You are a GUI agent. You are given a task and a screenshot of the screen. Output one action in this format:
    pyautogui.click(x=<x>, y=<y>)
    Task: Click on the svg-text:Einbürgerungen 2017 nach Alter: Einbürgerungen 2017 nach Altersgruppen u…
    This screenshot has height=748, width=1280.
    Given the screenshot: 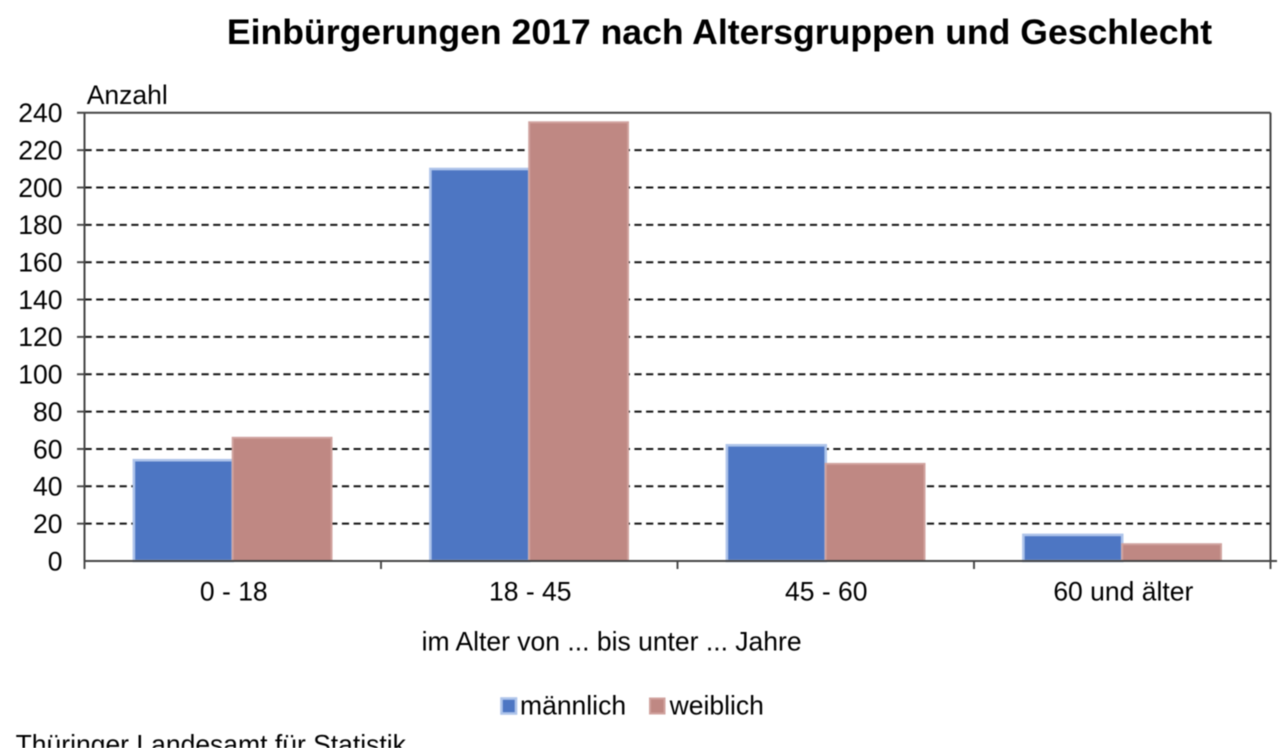 What is the action you would take?
    pyautogui.click(x=719, y=32)
    